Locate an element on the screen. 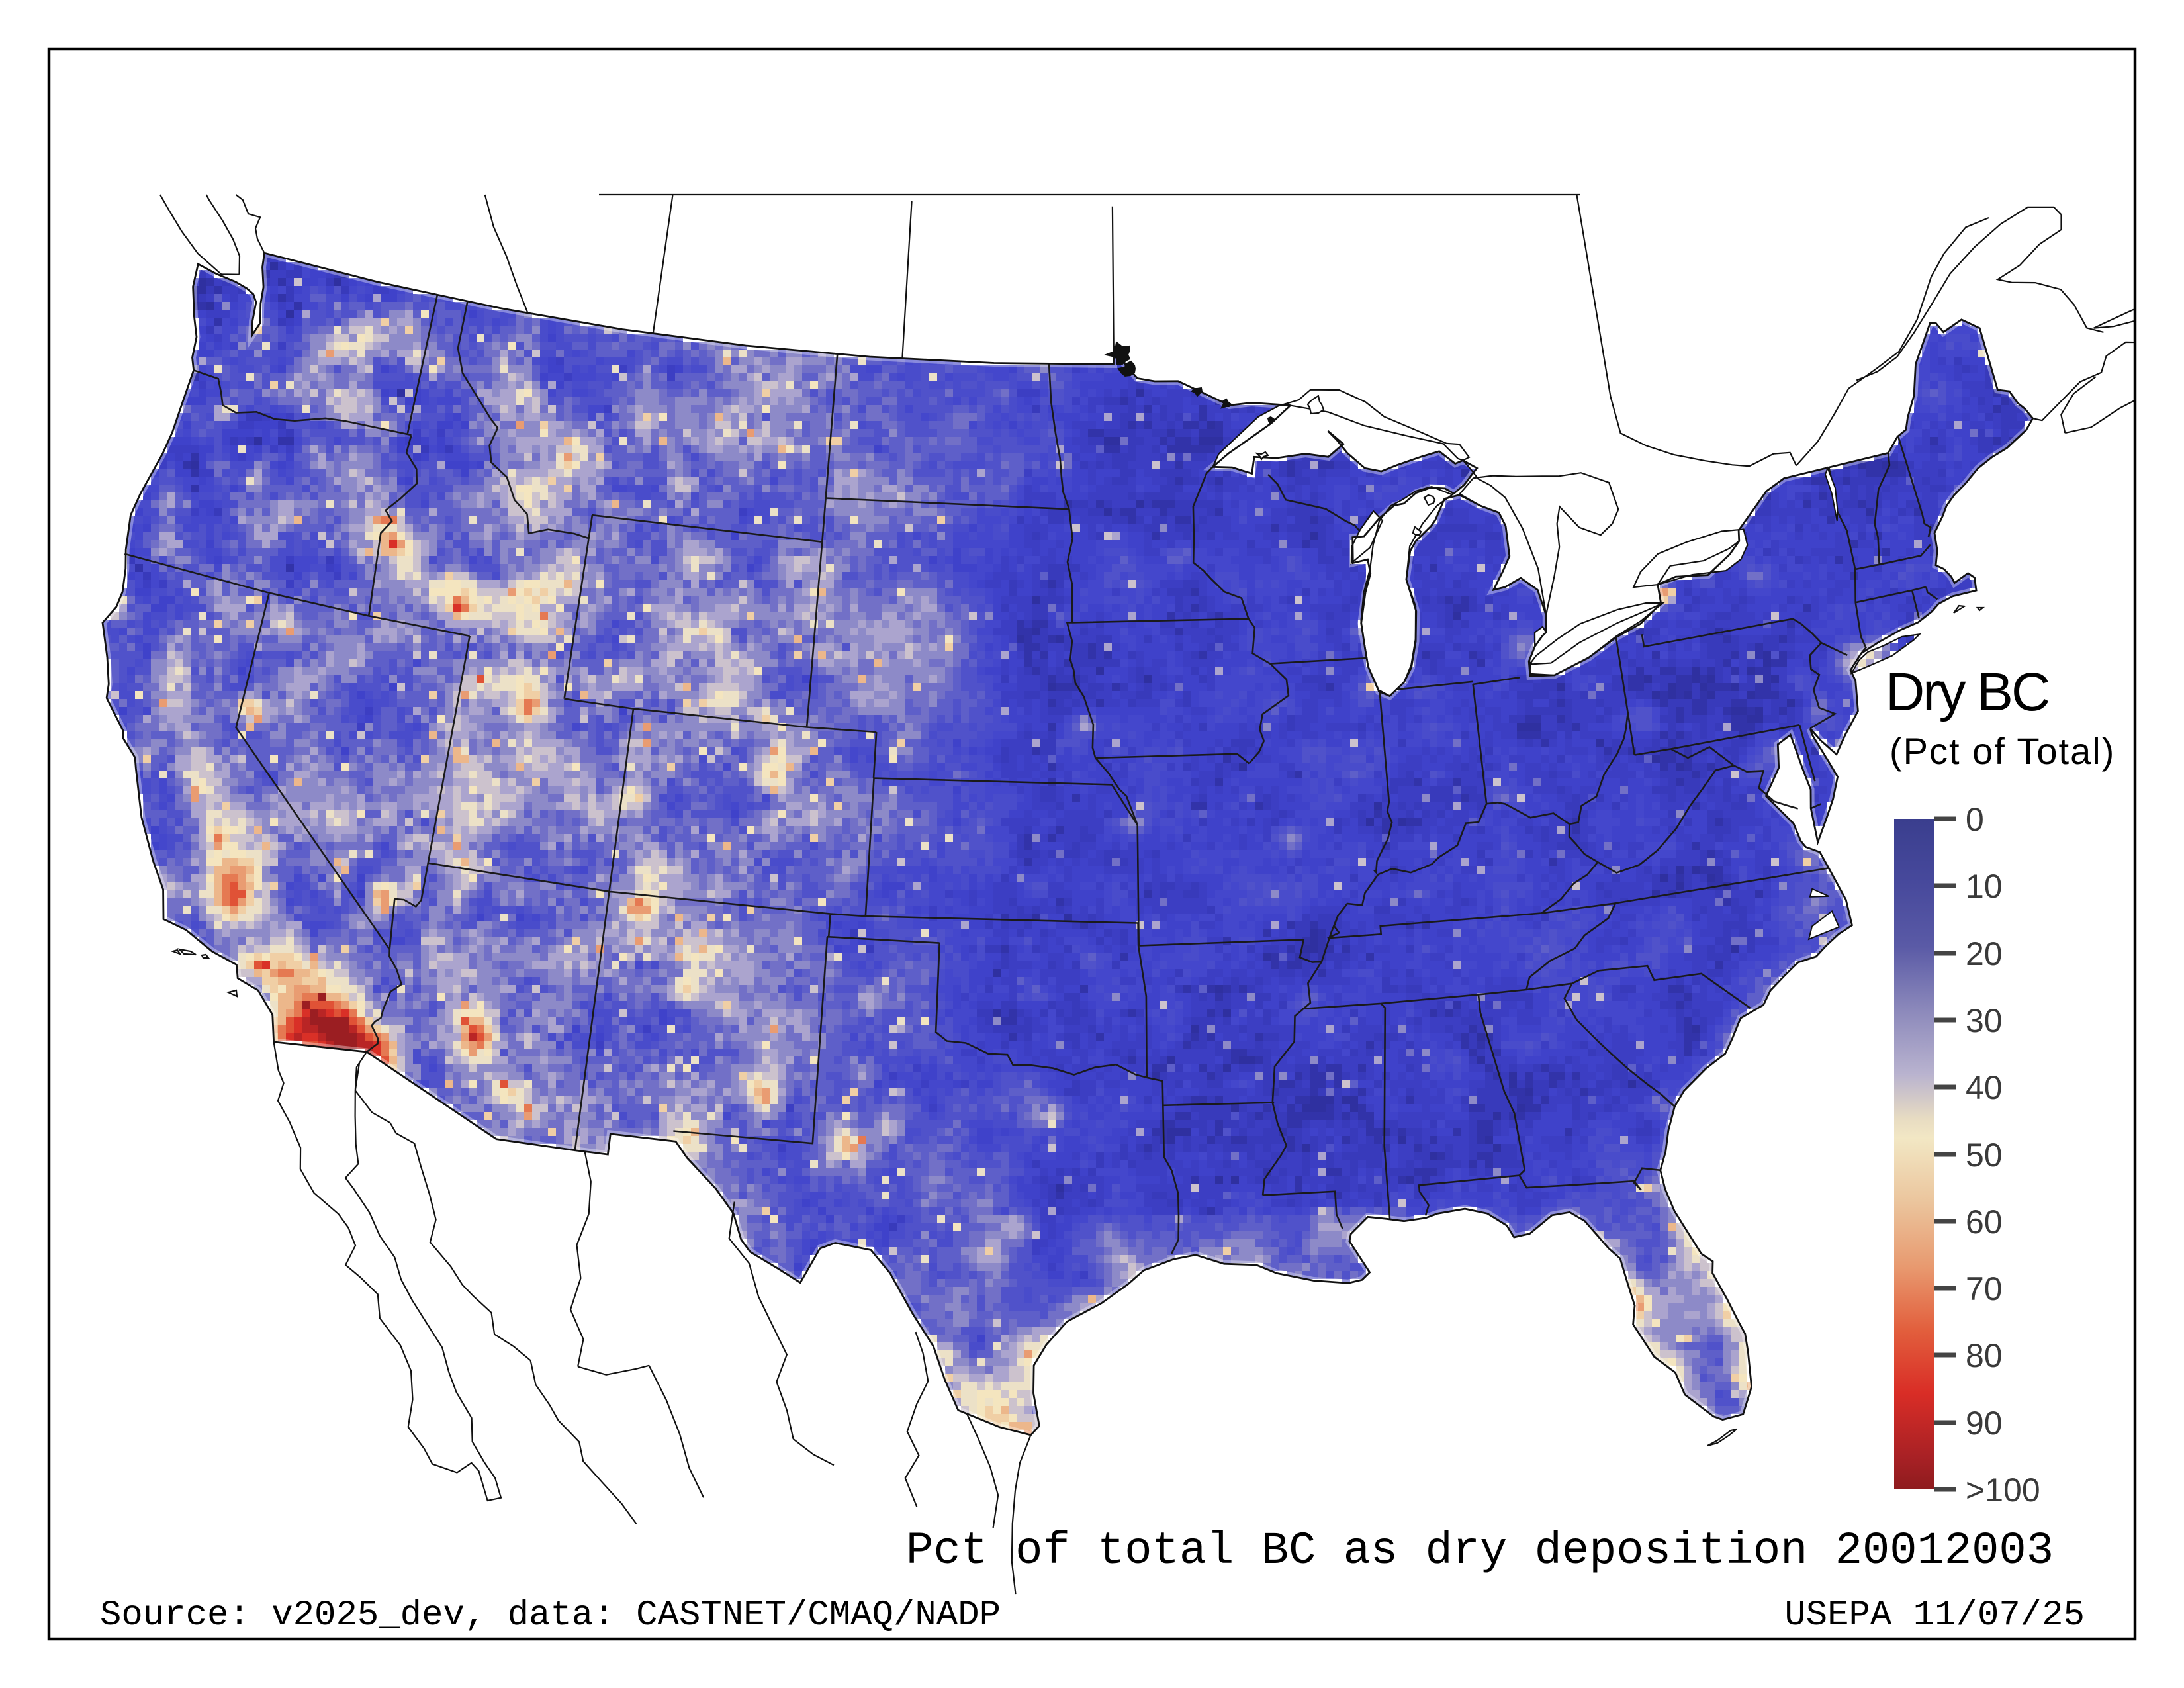  svg-text: 20 is located at coordinates (1985, 953).